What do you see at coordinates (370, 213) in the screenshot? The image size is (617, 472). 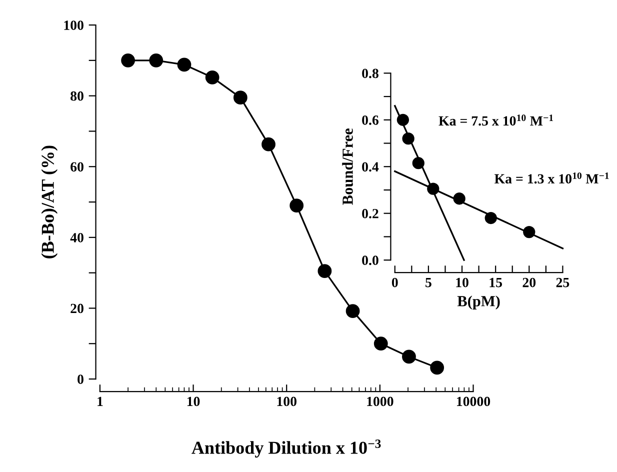 I see `y-tick-label: 0.2` at bounding box center [370, 213].